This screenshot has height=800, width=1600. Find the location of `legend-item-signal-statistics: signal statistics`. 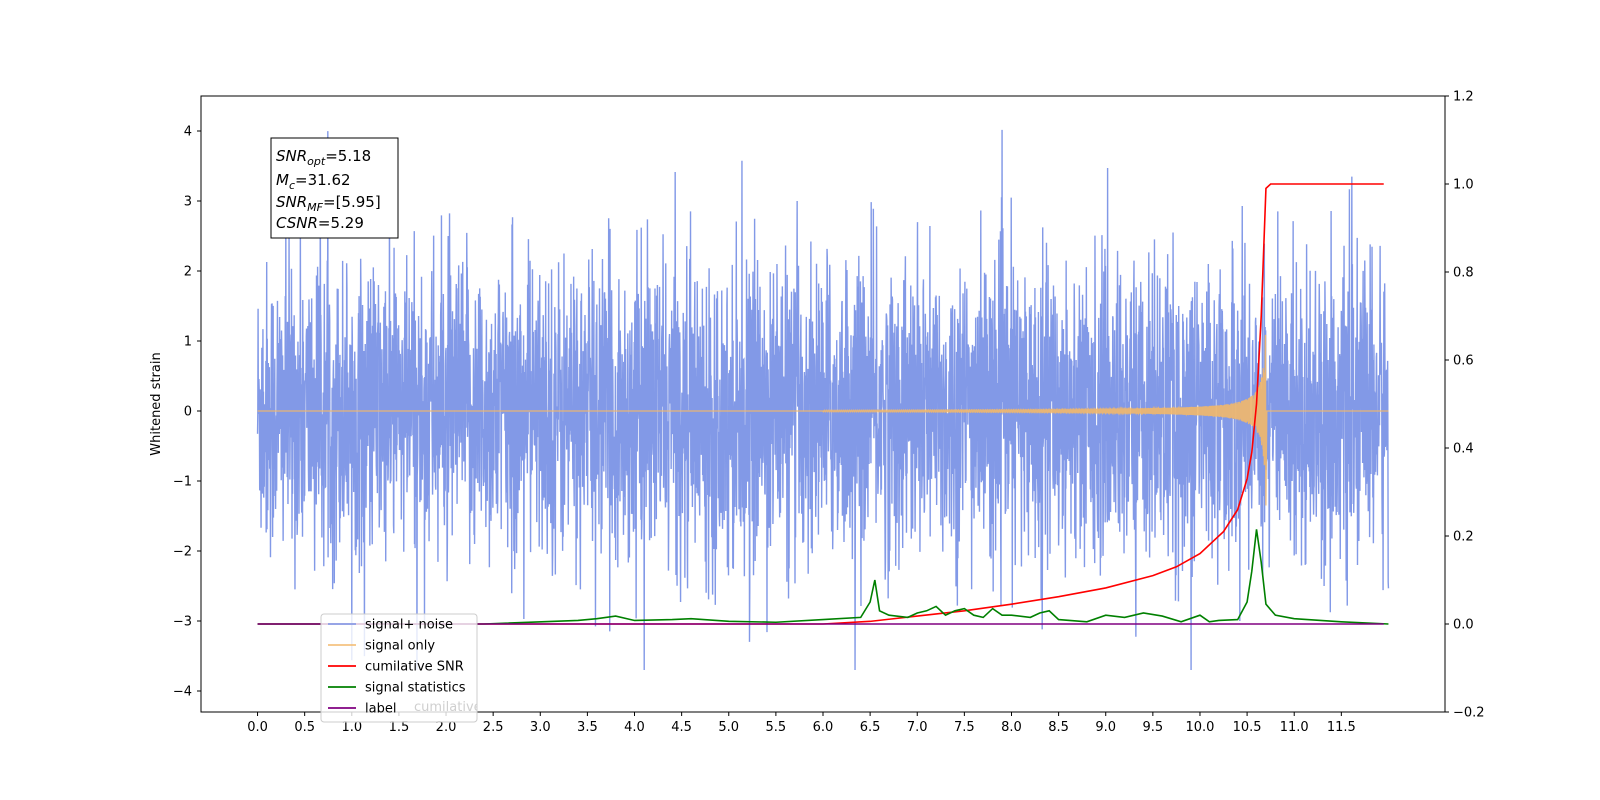

legend-item-signal-statistics: signal statistics is located at coordinates (397, 688).